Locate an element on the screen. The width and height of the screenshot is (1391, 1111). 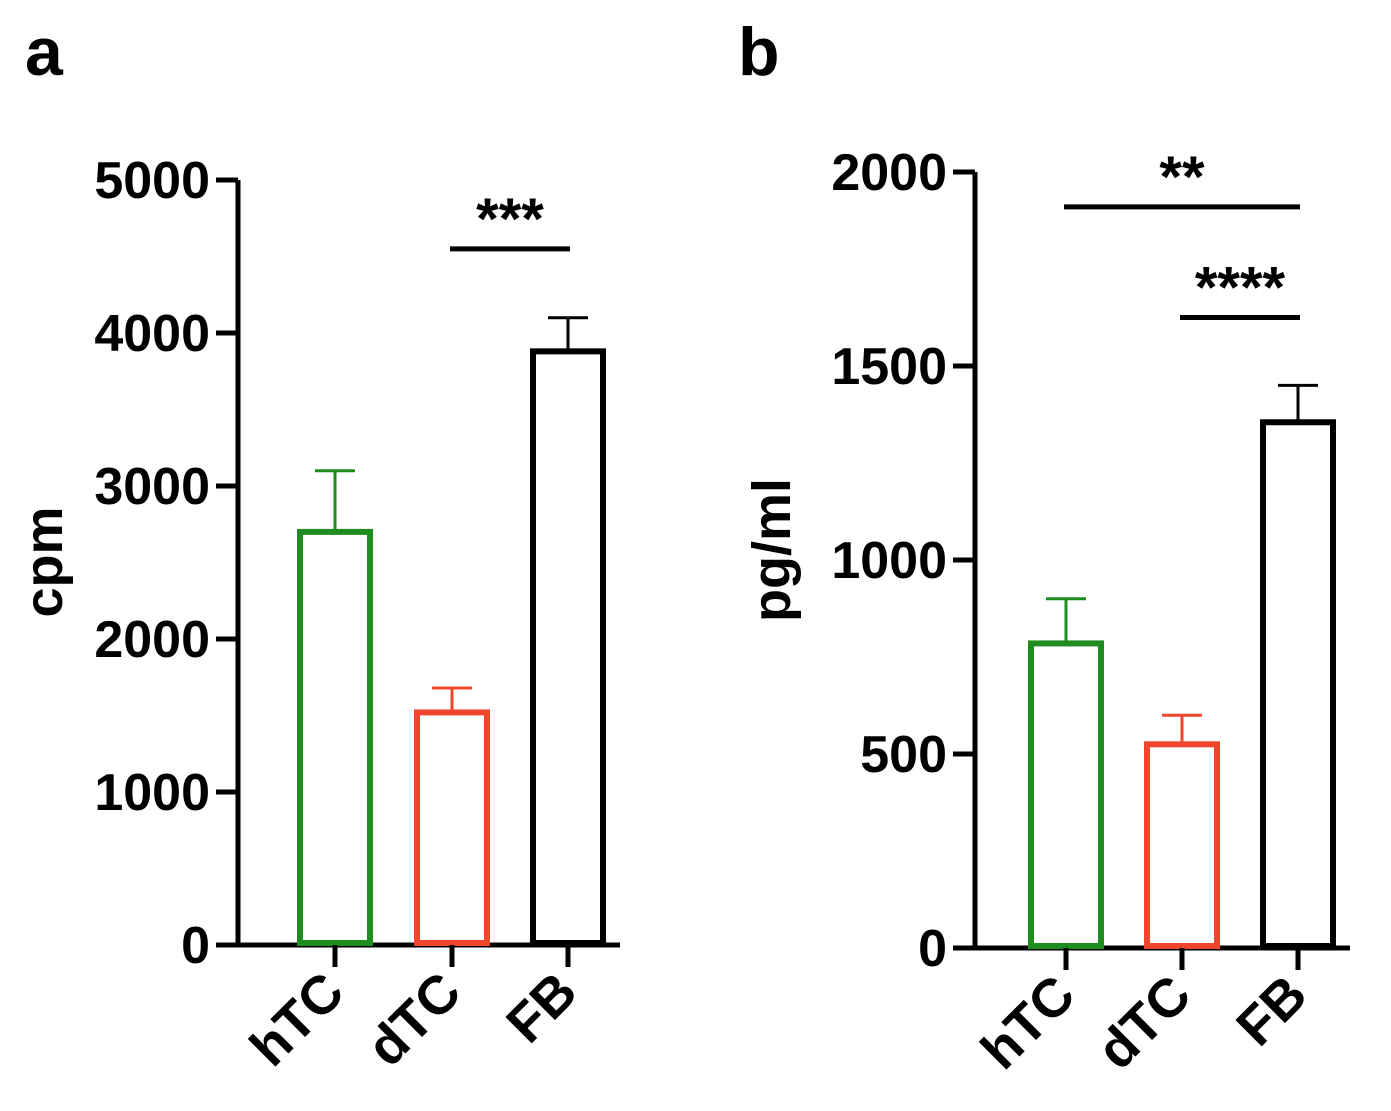
y-tick-label: 5000 is located at coordinates (152, 181).